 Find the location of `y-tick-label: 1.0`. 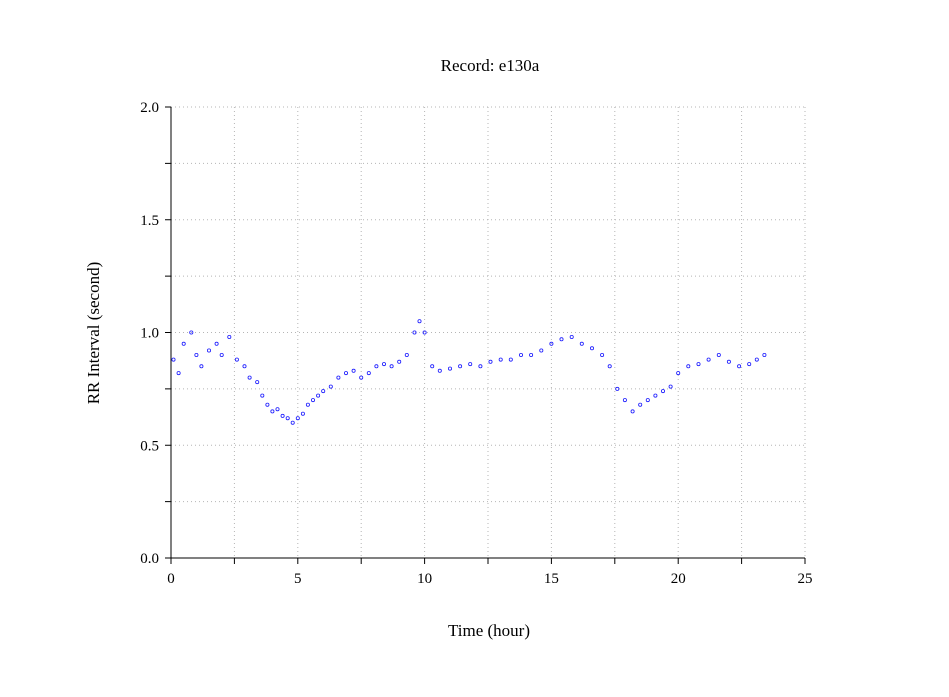

y-tick-label: 1.0 is located at coordinates (149, 334).